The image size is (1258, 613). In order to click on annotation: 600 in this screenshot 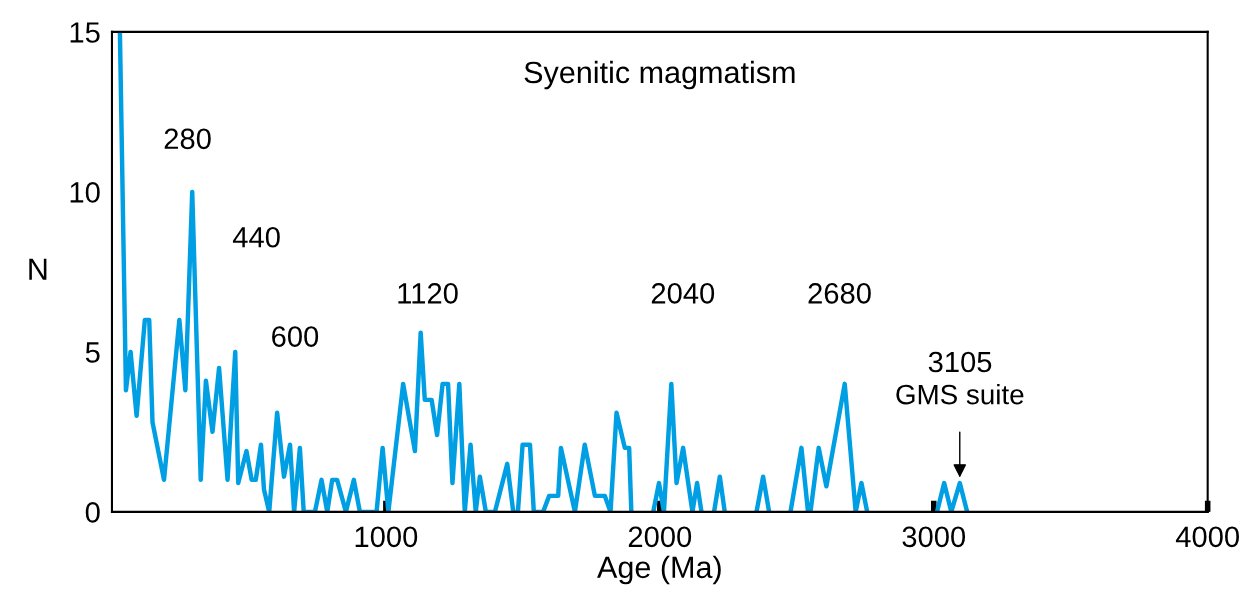, I will do `click(295, 336)`.